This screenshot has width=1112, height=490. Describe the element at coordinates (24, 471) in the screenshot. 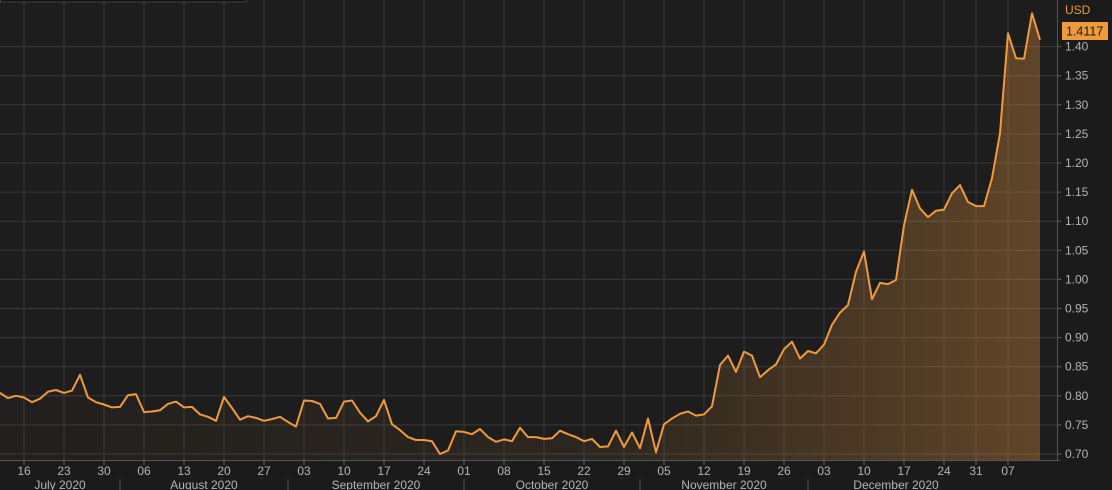

I see `x-tick-label: 16` at that location.